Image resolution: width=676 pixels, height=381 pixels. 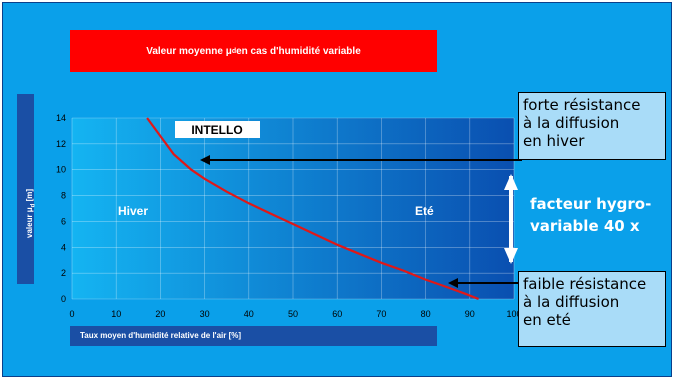 I want to click on x-tick-label: 100, so click(x=513, y=314).